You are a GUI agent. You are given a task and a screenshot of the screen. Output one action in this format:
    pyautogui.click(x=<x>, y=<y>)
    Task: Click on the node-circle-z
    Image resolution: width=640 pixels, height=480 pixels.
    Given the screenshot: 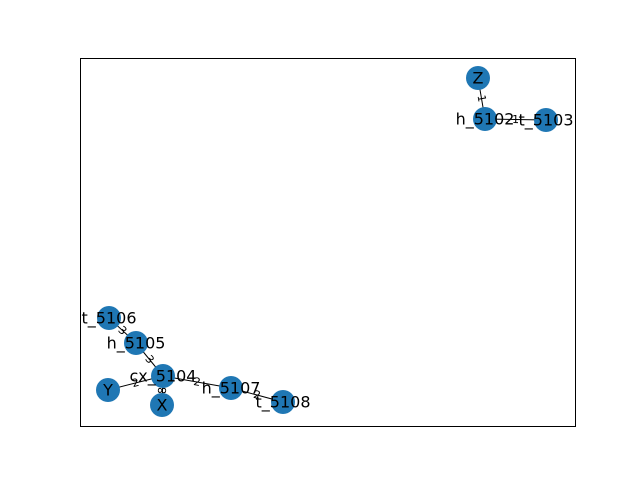 What is the action you would take?
    pyautogui.click(x=478, y=78)
    